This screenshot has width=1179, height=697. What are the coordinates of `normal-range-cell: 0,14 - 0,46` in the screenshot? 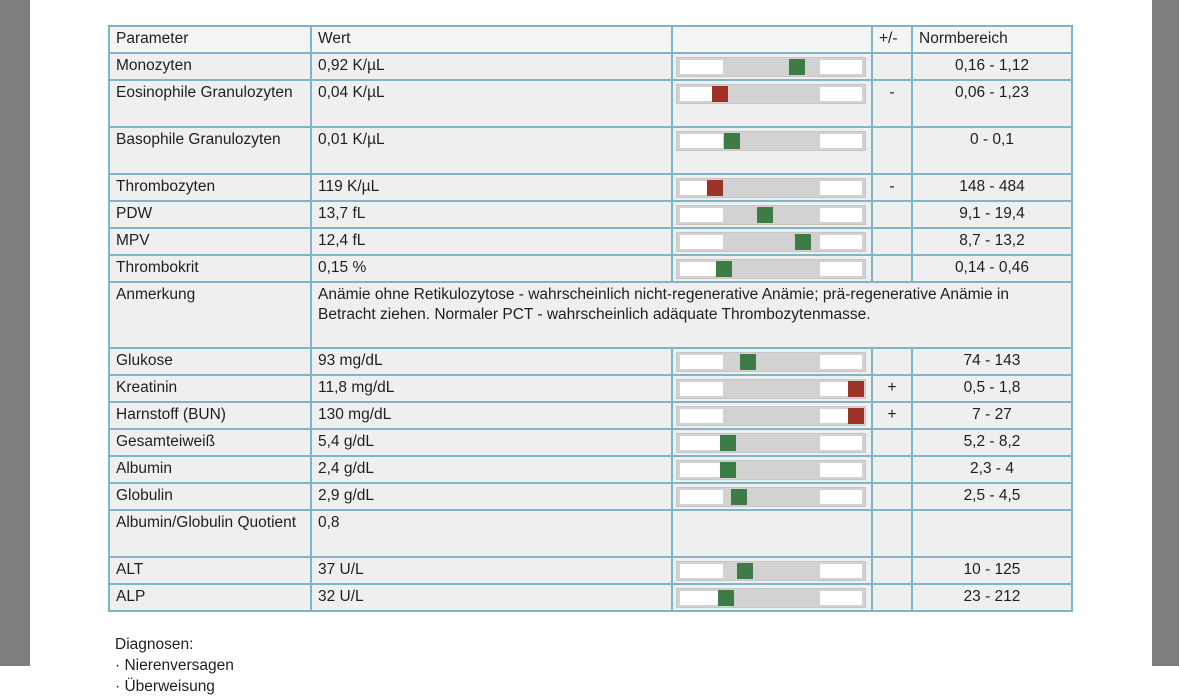 It's located at (992, 268).